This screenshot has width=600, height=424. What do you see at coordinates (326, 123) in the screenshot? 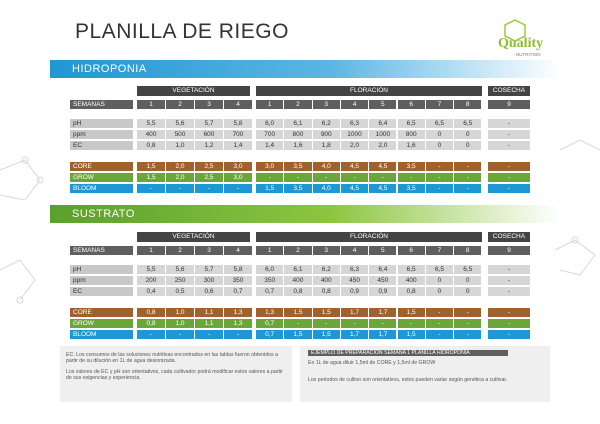
I see `cell-value: 6,2` at bounding box center [326, 123].